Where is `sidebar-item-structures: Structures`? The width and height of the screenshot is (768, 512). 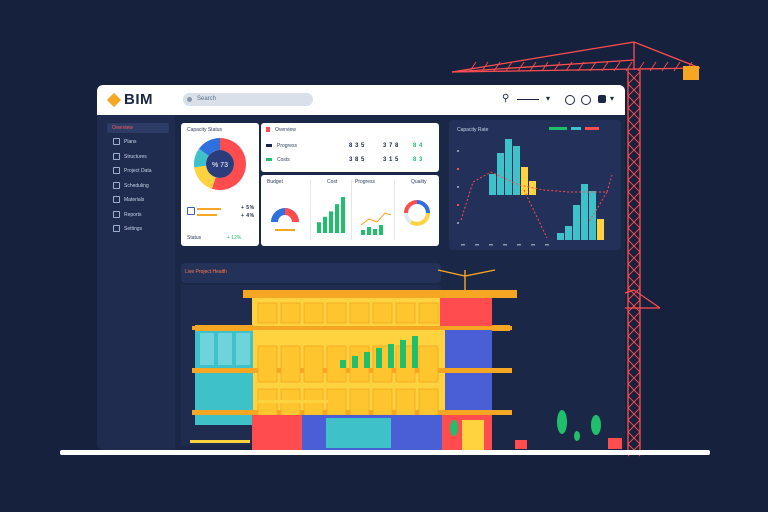
sidebar-item-structures: Structures is located at coordinates (143, 157).